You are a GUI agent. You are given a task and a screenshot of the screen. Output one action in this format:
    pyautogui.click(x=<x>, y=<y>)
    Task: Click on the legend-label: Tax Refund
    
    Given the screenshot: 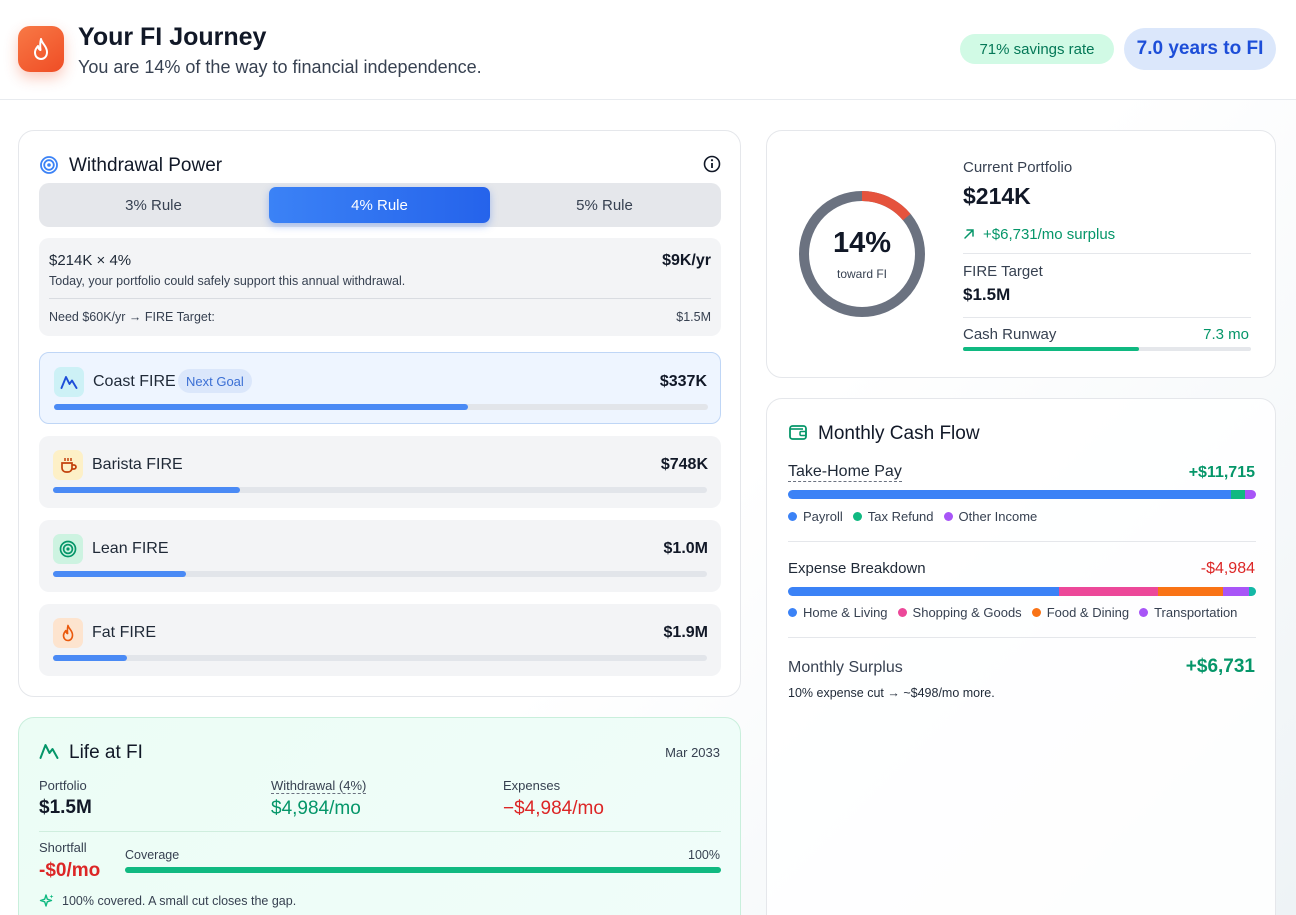 What is the action you would take?
    pyautogui.click(x=900, y=516)
    